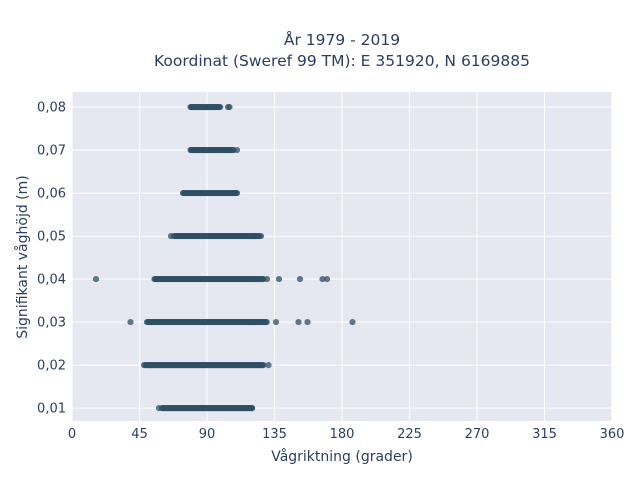 The height and width of the screenshot is (480, 640). What do you see at coordinates (51, 280) in the screenshot?
I see `y-tick-label: 0,04` at bounding box center [51, 280].